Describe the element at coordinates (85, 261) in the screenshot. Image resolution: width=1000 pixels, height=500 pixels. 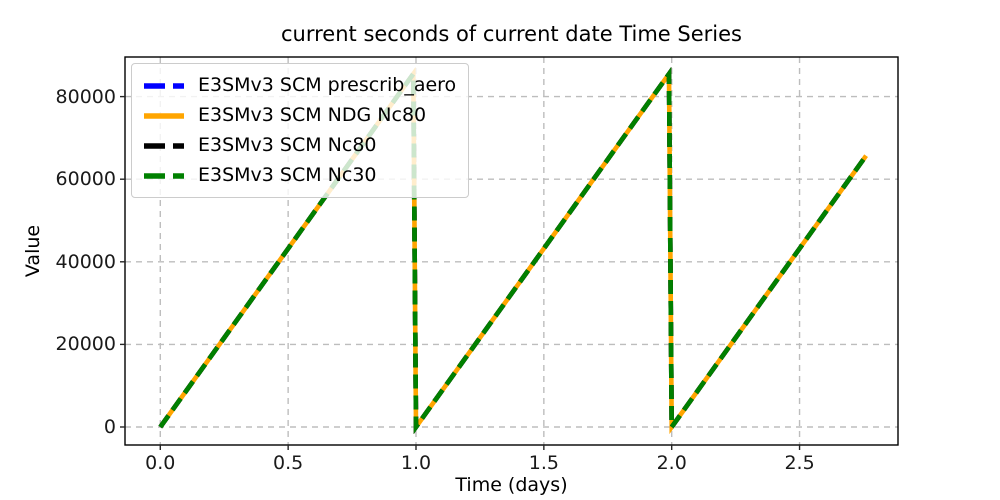
I see `y-tick-label: 40000` at that location.